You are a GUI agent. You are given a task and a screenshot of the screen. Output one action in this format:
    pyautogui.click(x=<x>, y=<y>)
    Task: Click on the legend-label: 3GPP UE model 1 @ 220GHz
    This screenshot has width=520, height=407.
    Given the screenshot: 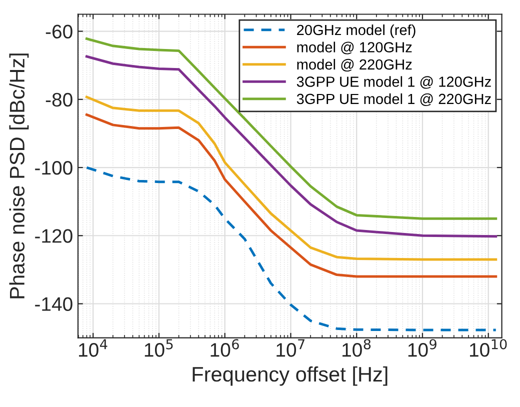 What is the action you would take?
    pyautogui.click(x=393, y=99)
    